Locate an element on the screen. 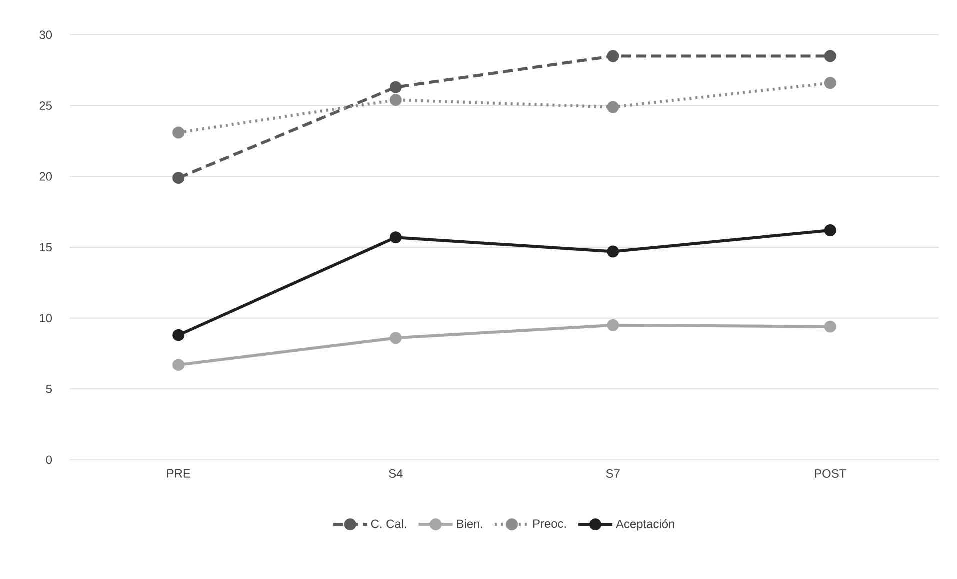 This screenshot has height=579, width=957. x-tick-label: S4 is located at coordinates (396, 474).